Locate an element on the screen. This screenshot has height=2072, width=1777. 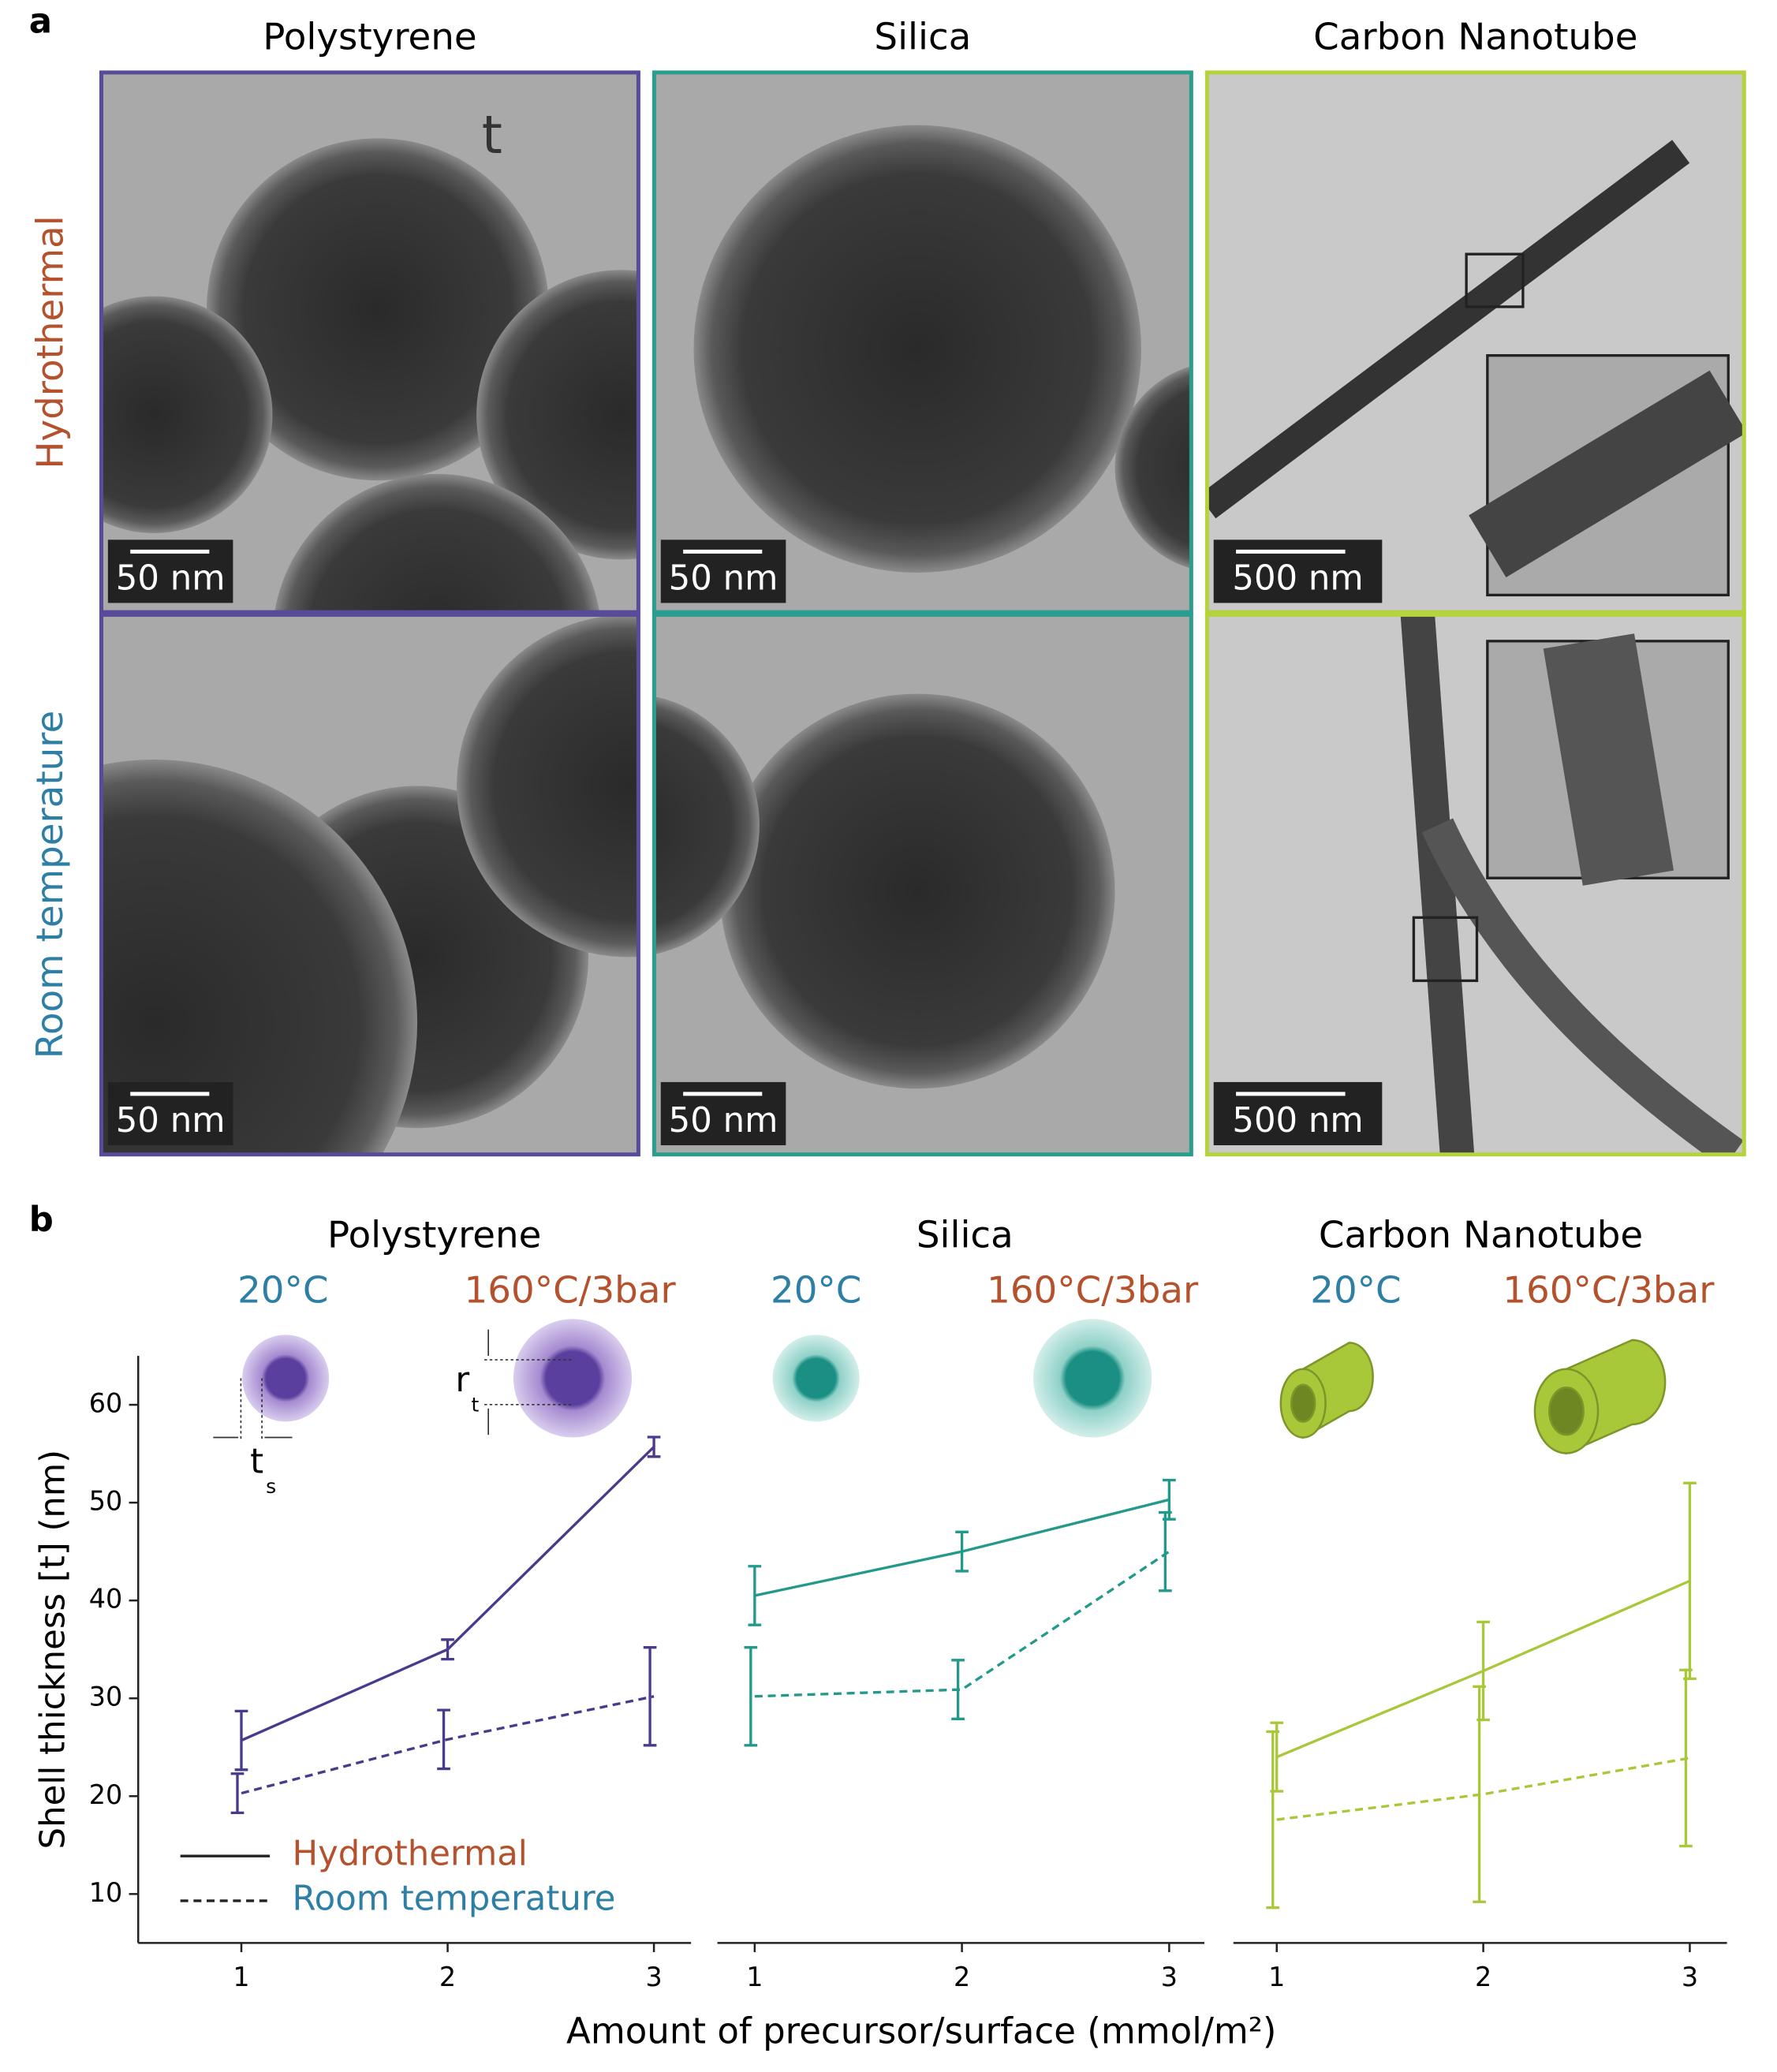
column-title: Carbon Nanotube is located at coordinates (1475, 38).